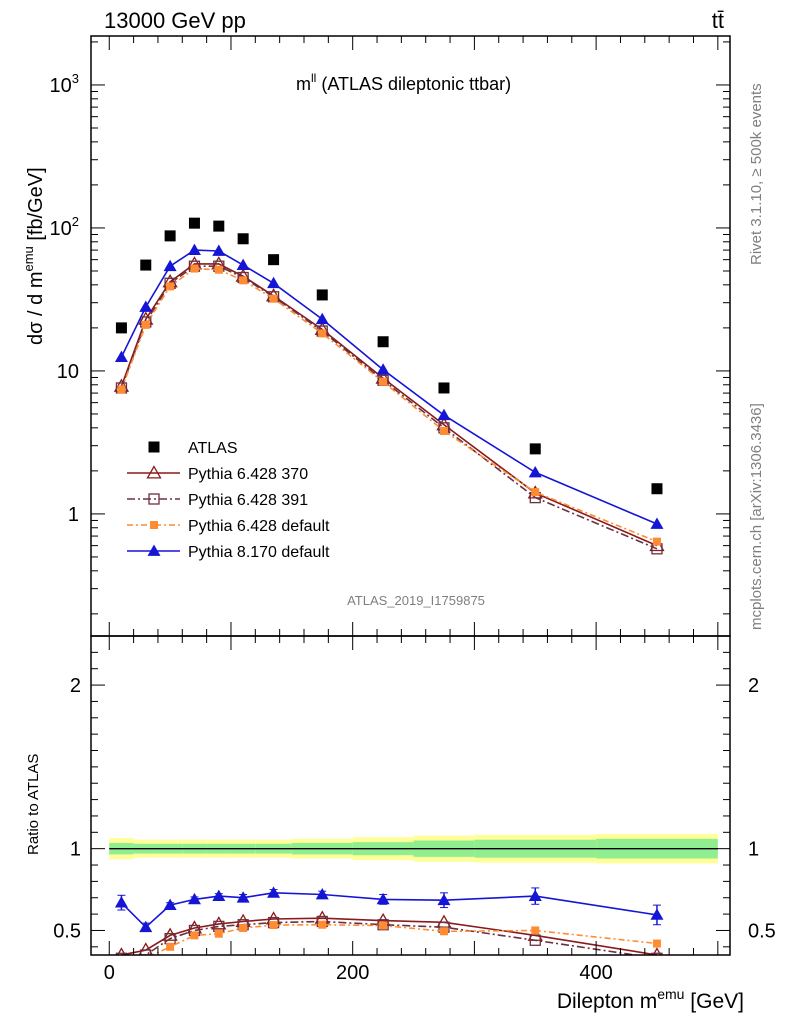 Image resolution: width=786 pixels, height=1024 pixels. I want to click on main-ylabel: dσ / d memu [fb/GeV], so click(34, 256).